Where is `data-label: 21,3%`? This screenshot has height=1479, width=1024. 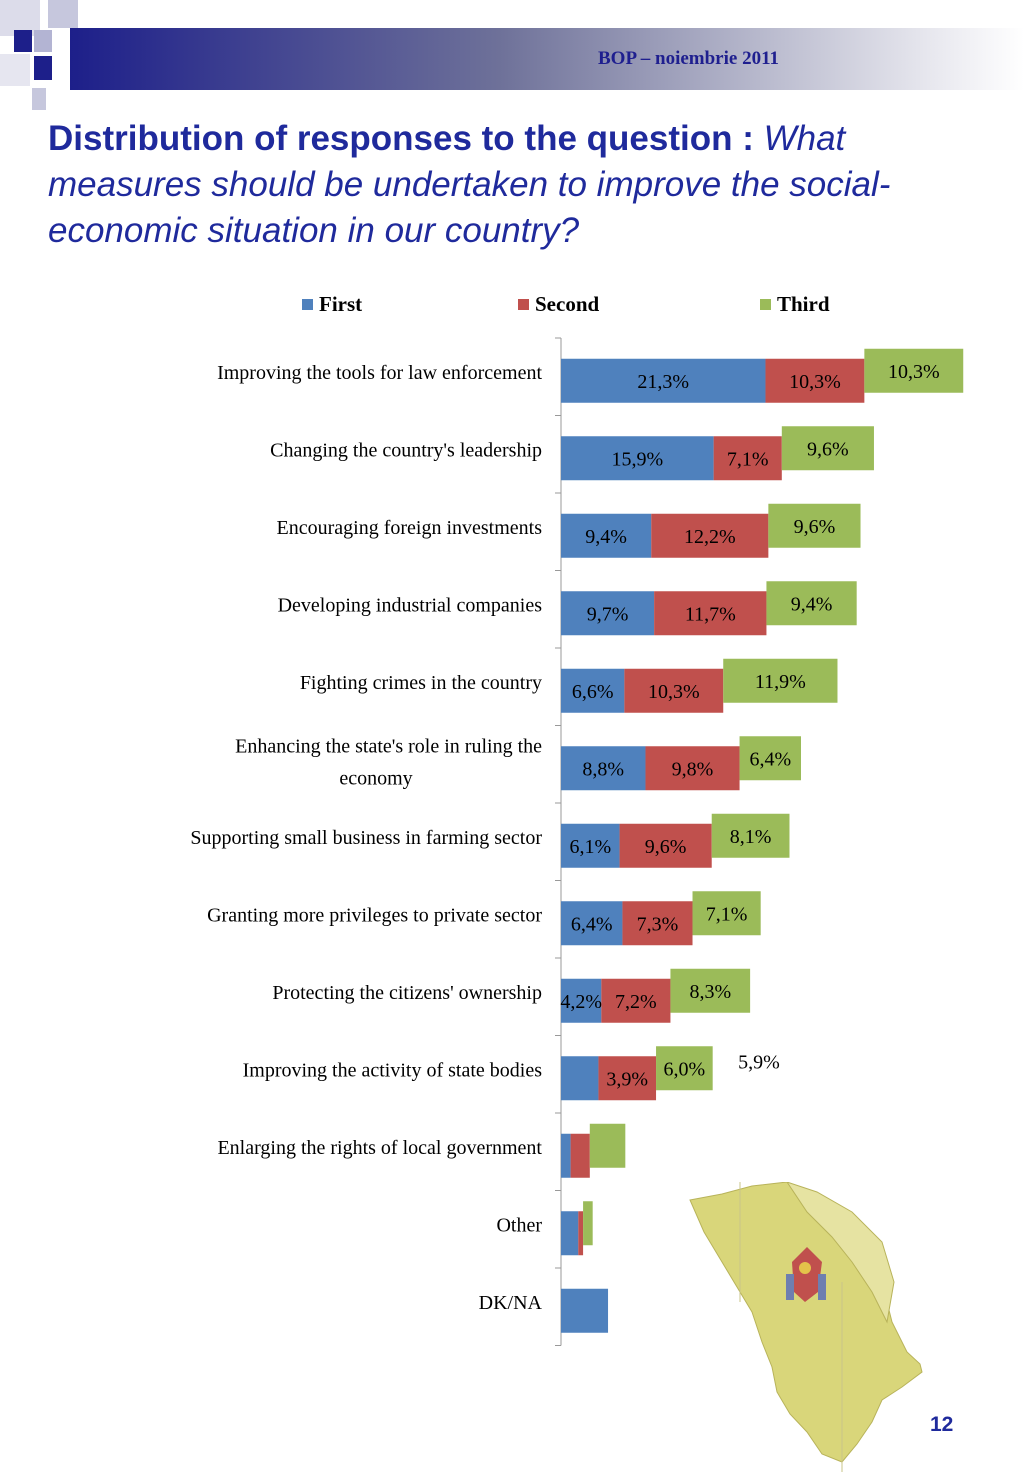
data-label: 21,3% is located at coordinates (663, 382).